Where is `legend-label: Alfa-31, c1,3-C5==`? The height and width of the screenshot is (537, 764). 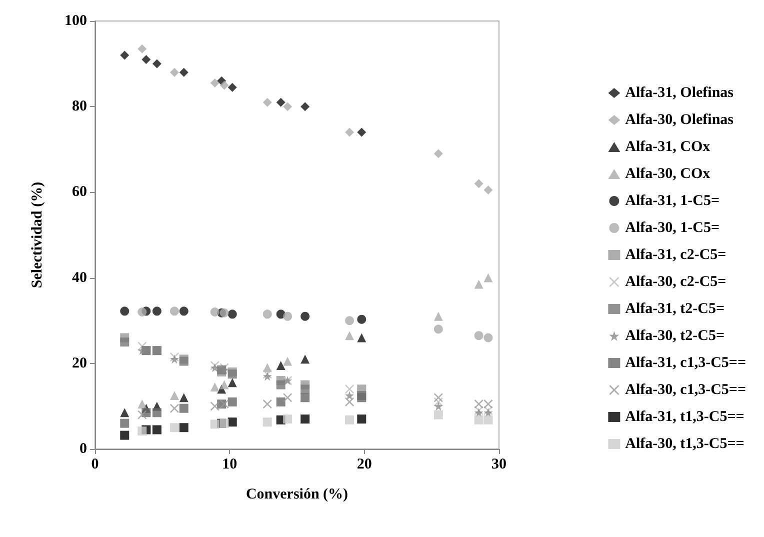 legend-label: Alfa-31, c1,3-C5== is located at coordinates (685, 363).